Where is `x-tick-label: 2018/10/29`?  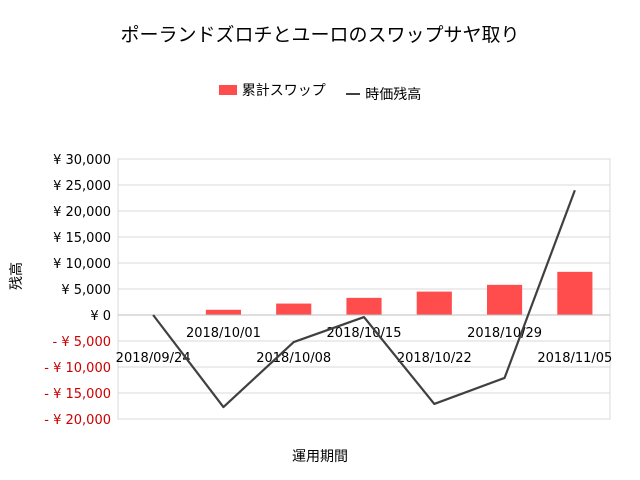
x-tick-label: 2018/10/29 is located at coordinates (504, 333).